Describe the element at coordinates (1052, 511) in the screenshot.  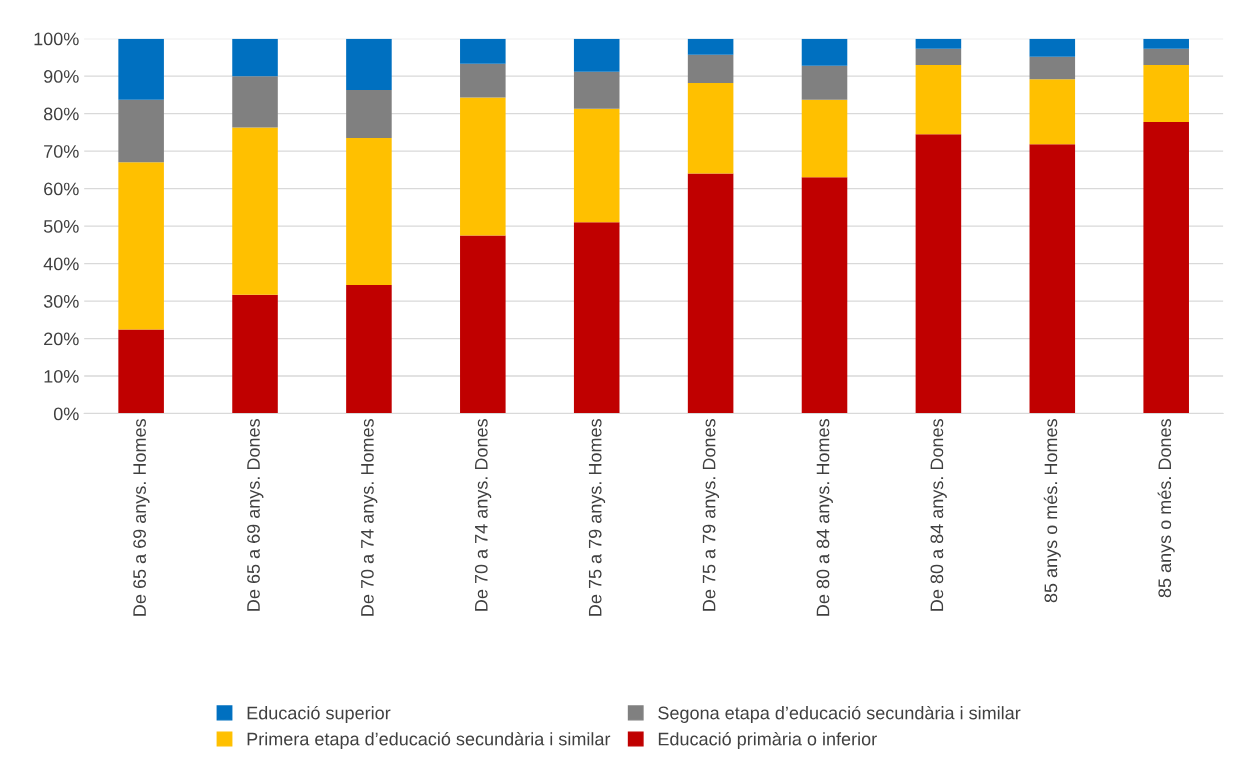
I see `x-tick-label: 85 anys o més. Homes` at that location.